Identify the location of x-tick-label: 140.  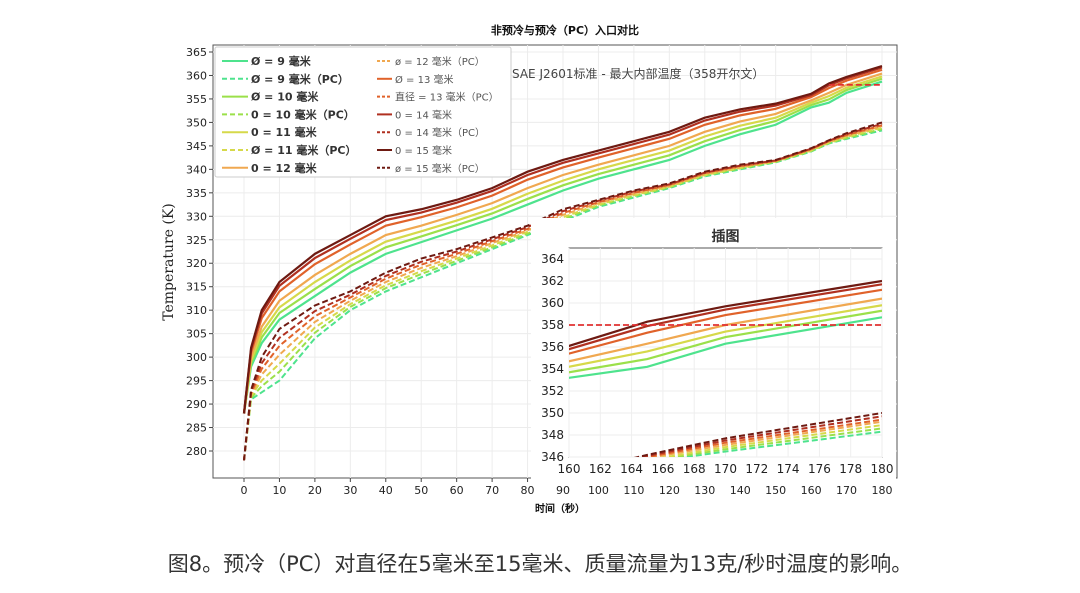
(740, 490).